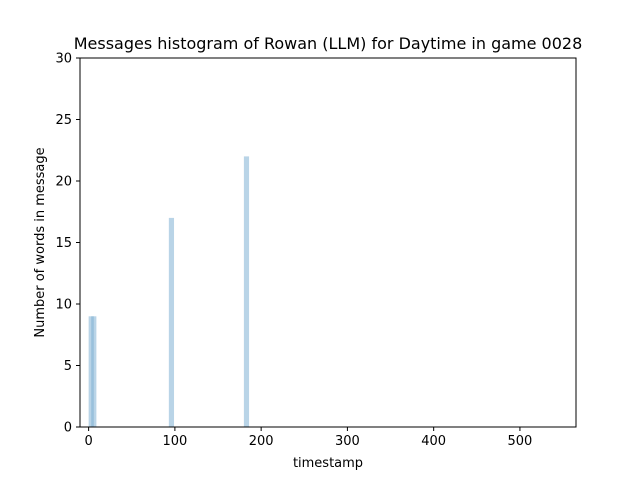 This screenshot has width=640, height=480. What do you see at coordinates (63, 182) in the screenshot?
I see `y-tick-label: 20` at bounding box center [63, 182].